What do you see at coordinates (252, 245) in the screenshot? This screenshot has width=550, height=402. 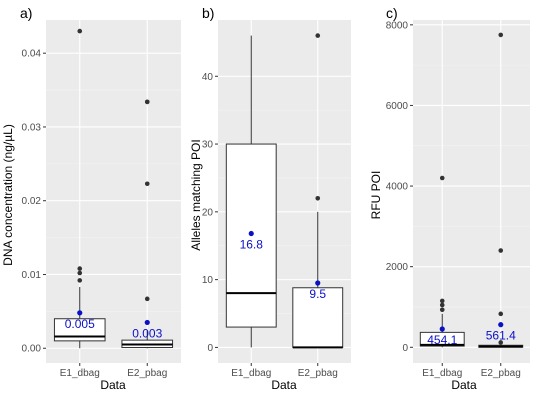 I see `mean-label: 16.8` at bounding box center [252, 245].